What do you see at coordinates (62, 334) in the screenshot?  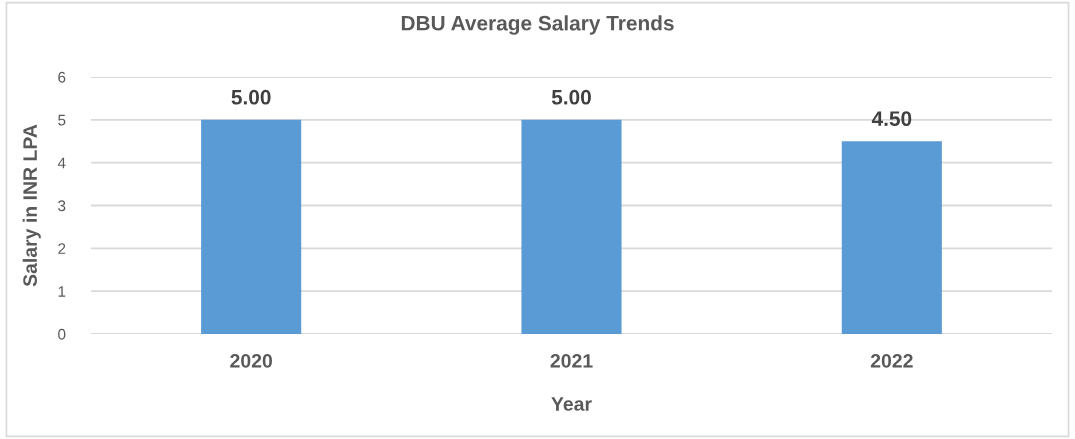 I see `y-tick-label: 0` at bounding box center [62, 334].